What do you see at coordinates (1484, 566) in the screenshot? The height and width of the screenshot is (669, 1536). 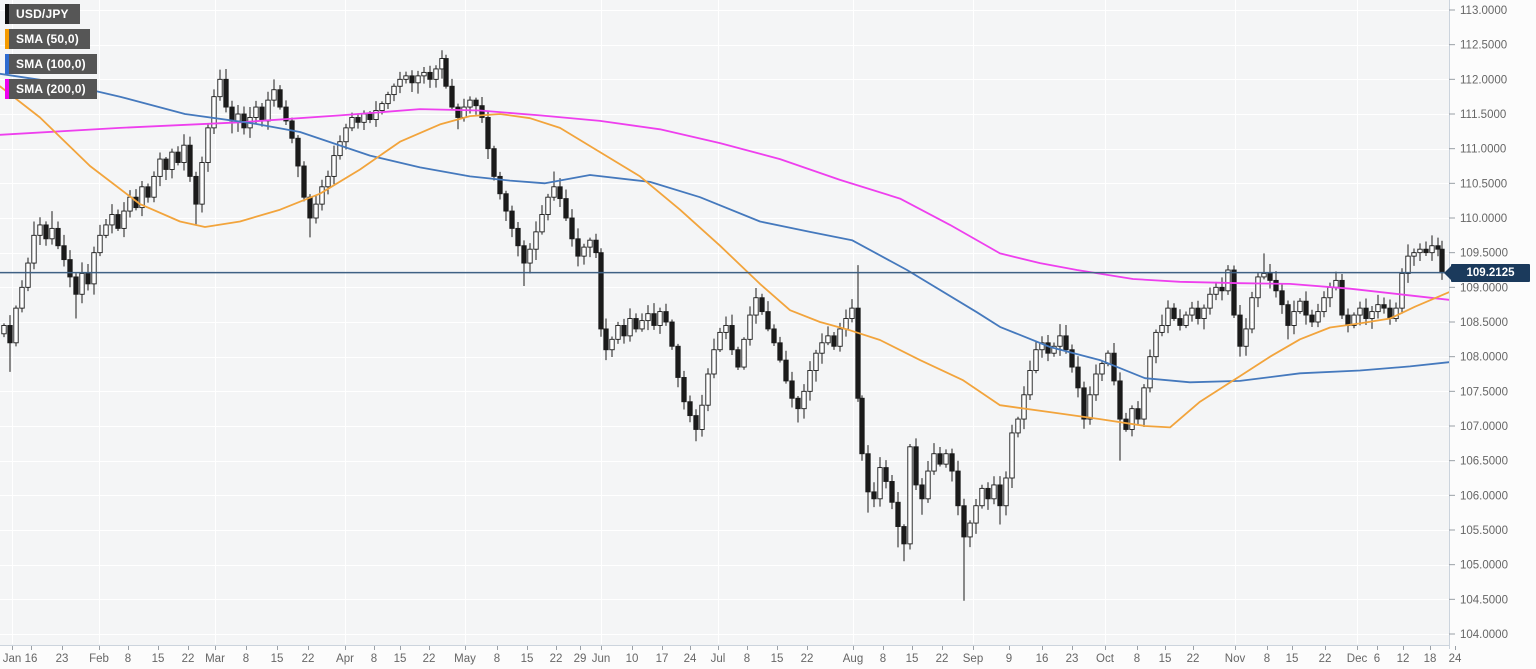 I see `svg-text: 105.0000` at bounding box center [1484, 566].